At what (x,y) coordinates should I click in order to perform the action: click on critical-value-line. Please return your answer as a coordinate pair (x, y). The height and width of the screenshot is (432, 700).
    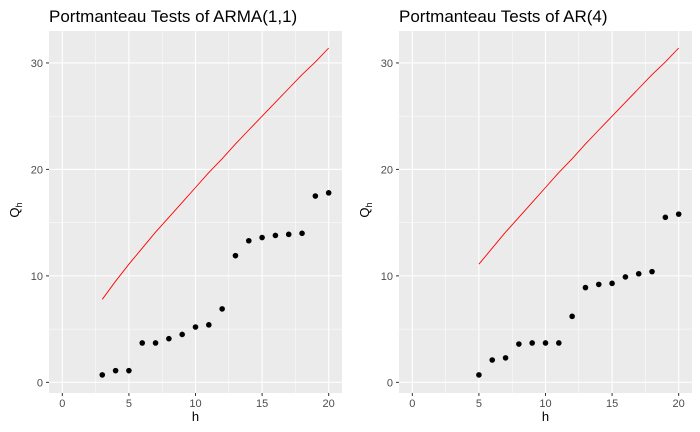
    Looking at the image, I should click on (579, 156).